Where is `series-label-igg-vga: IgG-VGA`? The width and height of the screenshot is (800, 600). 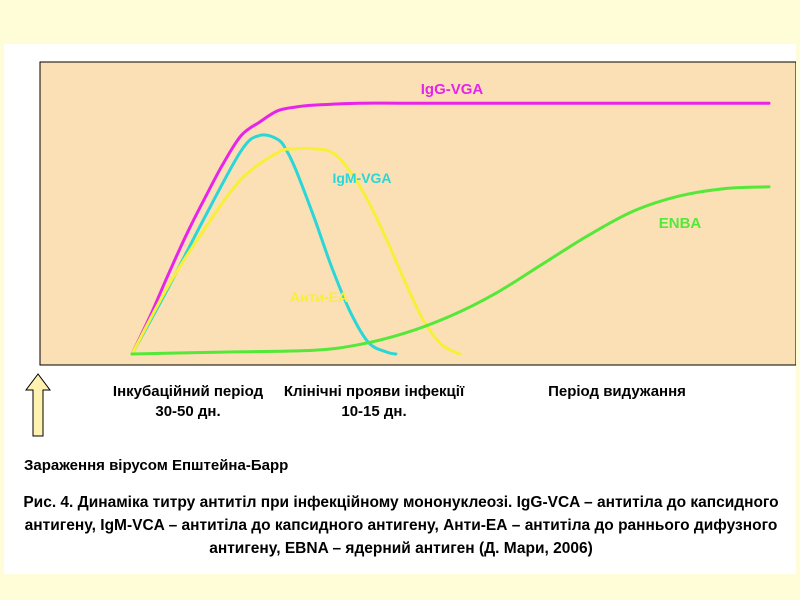
series-label-igg-vga: IgG-VGA is located at coordinates (452, 89).